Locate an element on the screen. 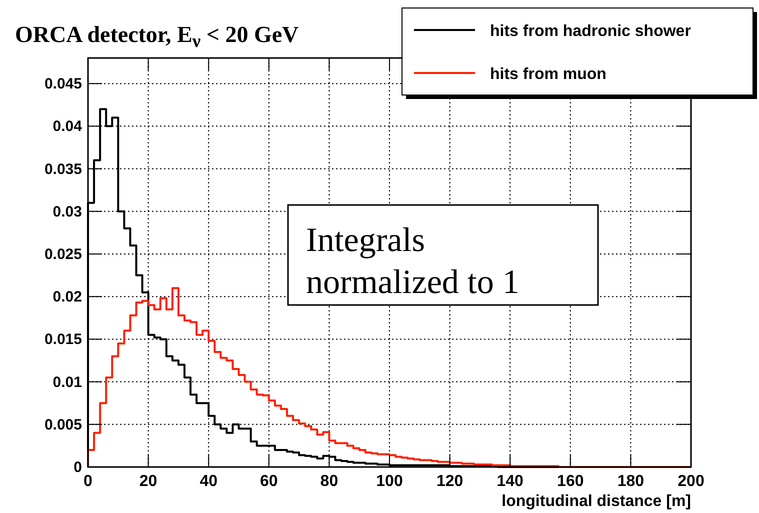  x-tick-label: 20 is located at coordinates (148, 481).